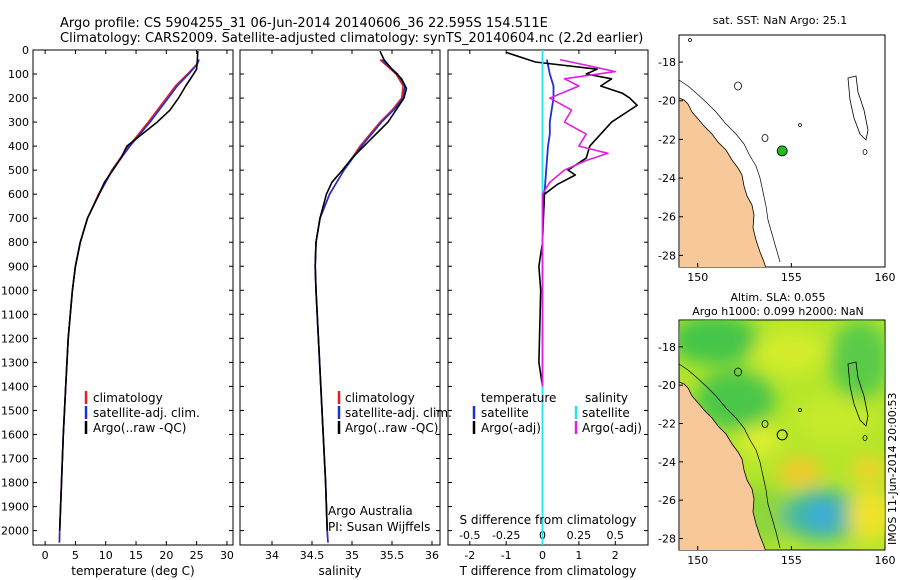  Describe the element at coordinates (506, 535) in the screenshot. I see `s-tick-label: -0.25` at that location.